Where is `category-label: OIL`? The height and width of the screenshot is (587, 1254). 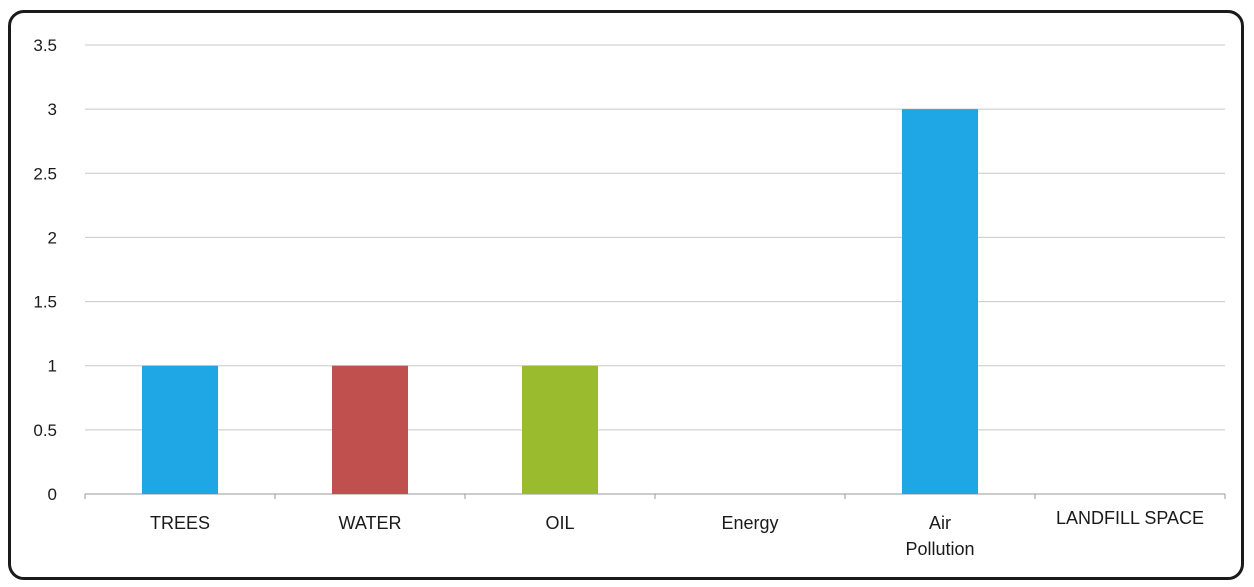
category-label: OIL is located at coordinates (559, 523).